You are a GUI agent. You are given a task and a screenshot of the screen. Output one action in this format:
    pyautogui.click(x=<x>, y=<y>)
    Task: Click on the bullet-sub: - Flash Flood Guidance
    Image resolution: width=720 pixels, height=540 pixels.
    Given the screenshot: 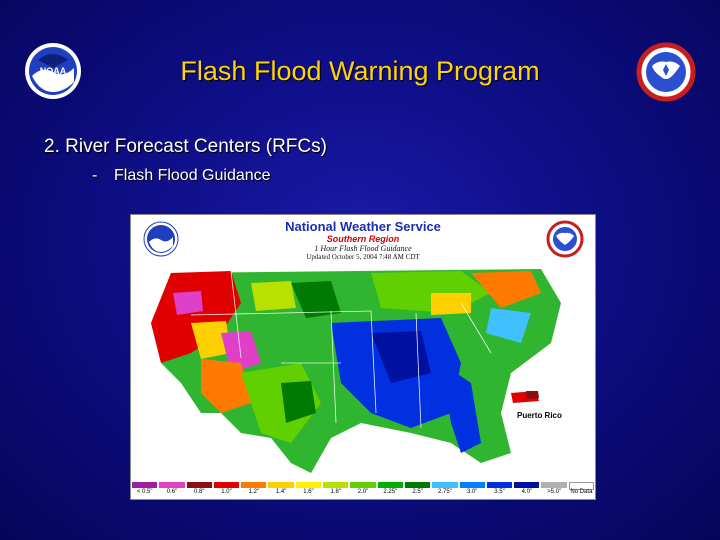 What is the action you would take?
    pyautogui.click(x=181, y=176)
    